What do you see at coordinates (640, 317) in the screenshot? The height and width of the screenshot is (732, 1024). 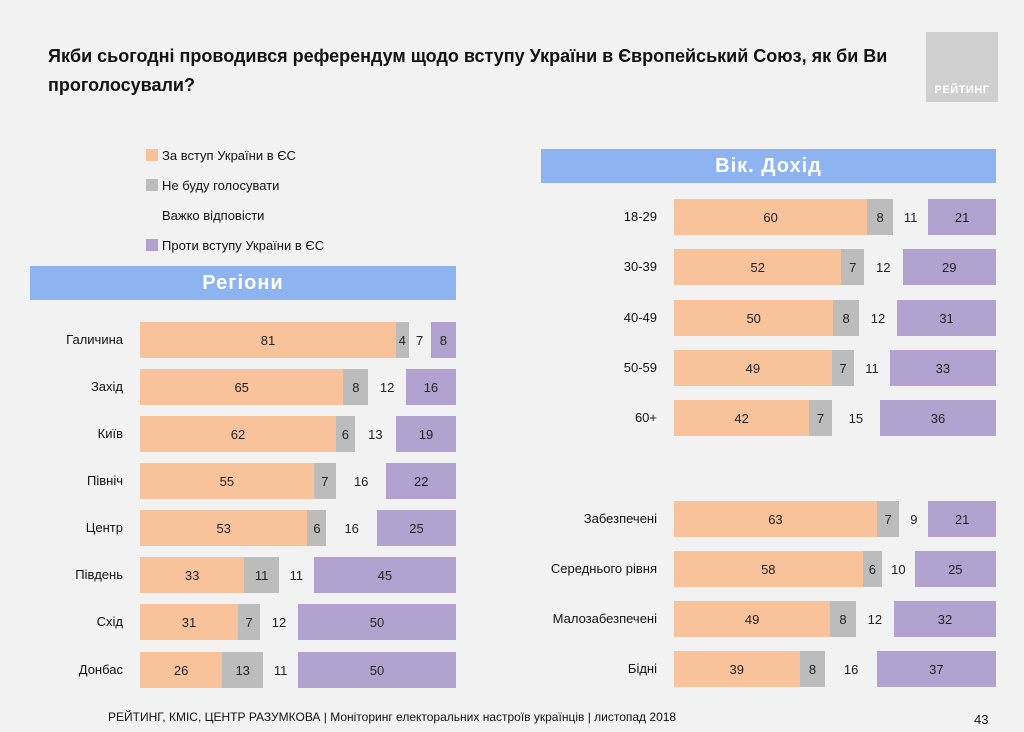 I see `category-label: 40-49` at bounding box center [640, 317].